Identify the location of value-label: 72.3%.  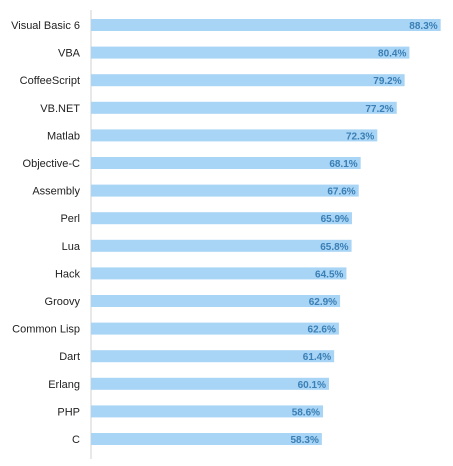
(360, 136).